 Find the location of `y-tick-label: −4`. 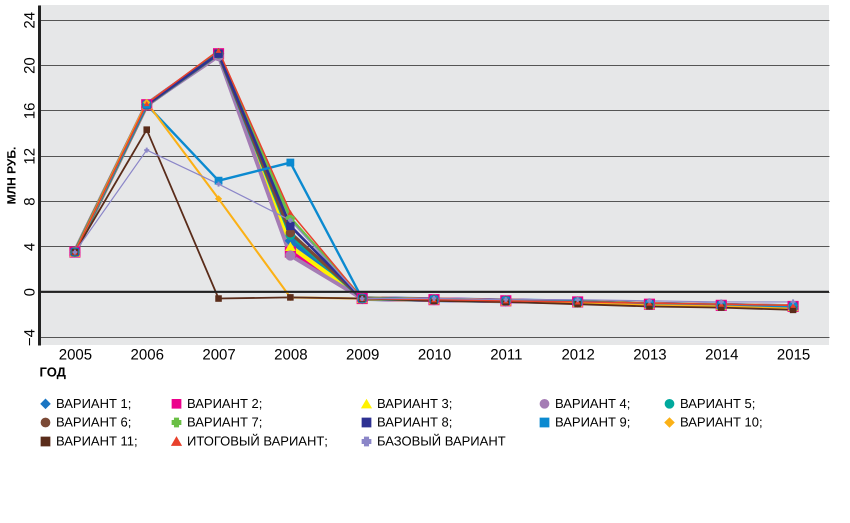

y-tick-label: −4 is located at coordinates (30, 337).